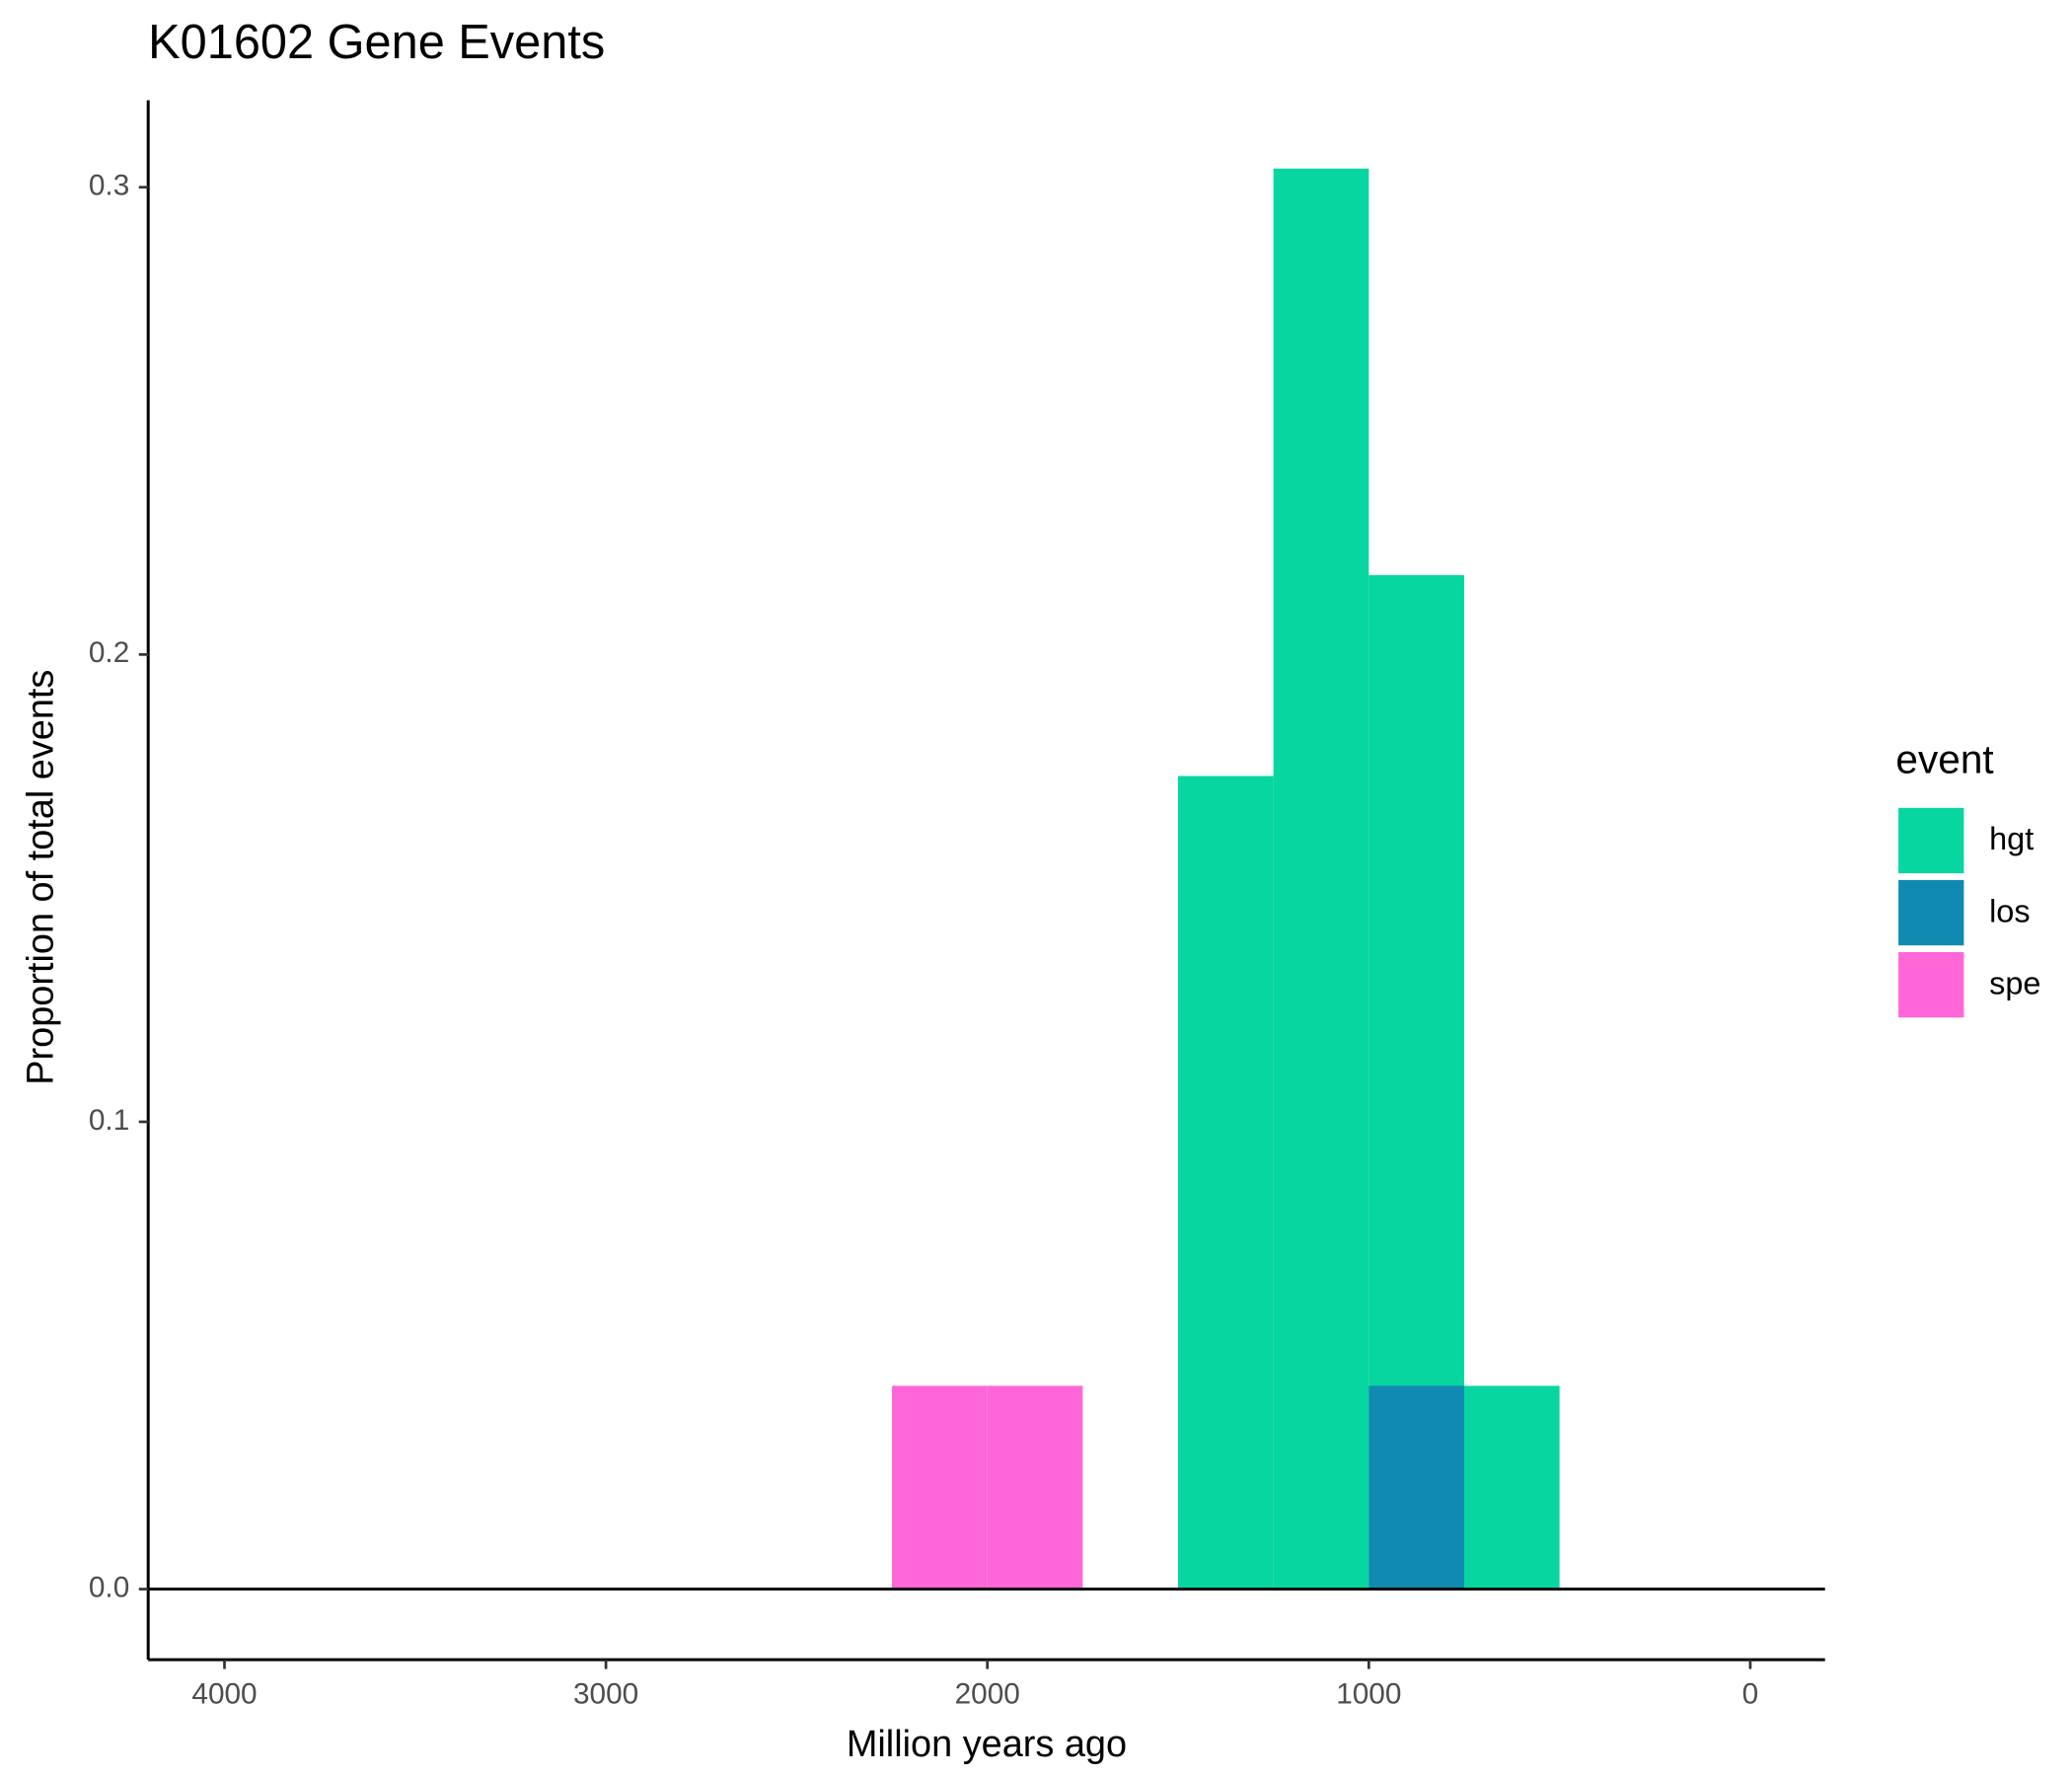  Describe the element at coordinates (2015, 983) in the screenshot. I see `legend-label: spe` at that location.